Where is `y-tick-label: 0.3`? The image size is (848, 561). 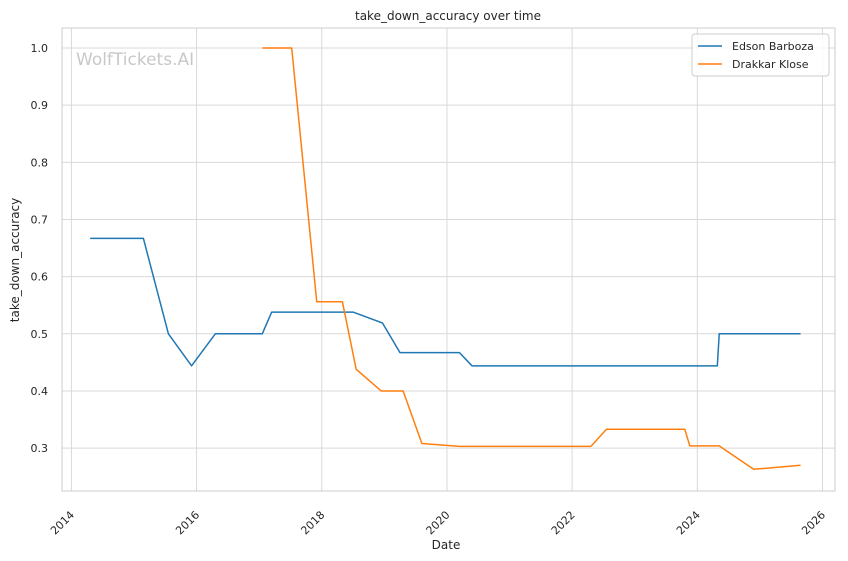
y-tick-label: 0.3 is located at coordinates (40, 448).